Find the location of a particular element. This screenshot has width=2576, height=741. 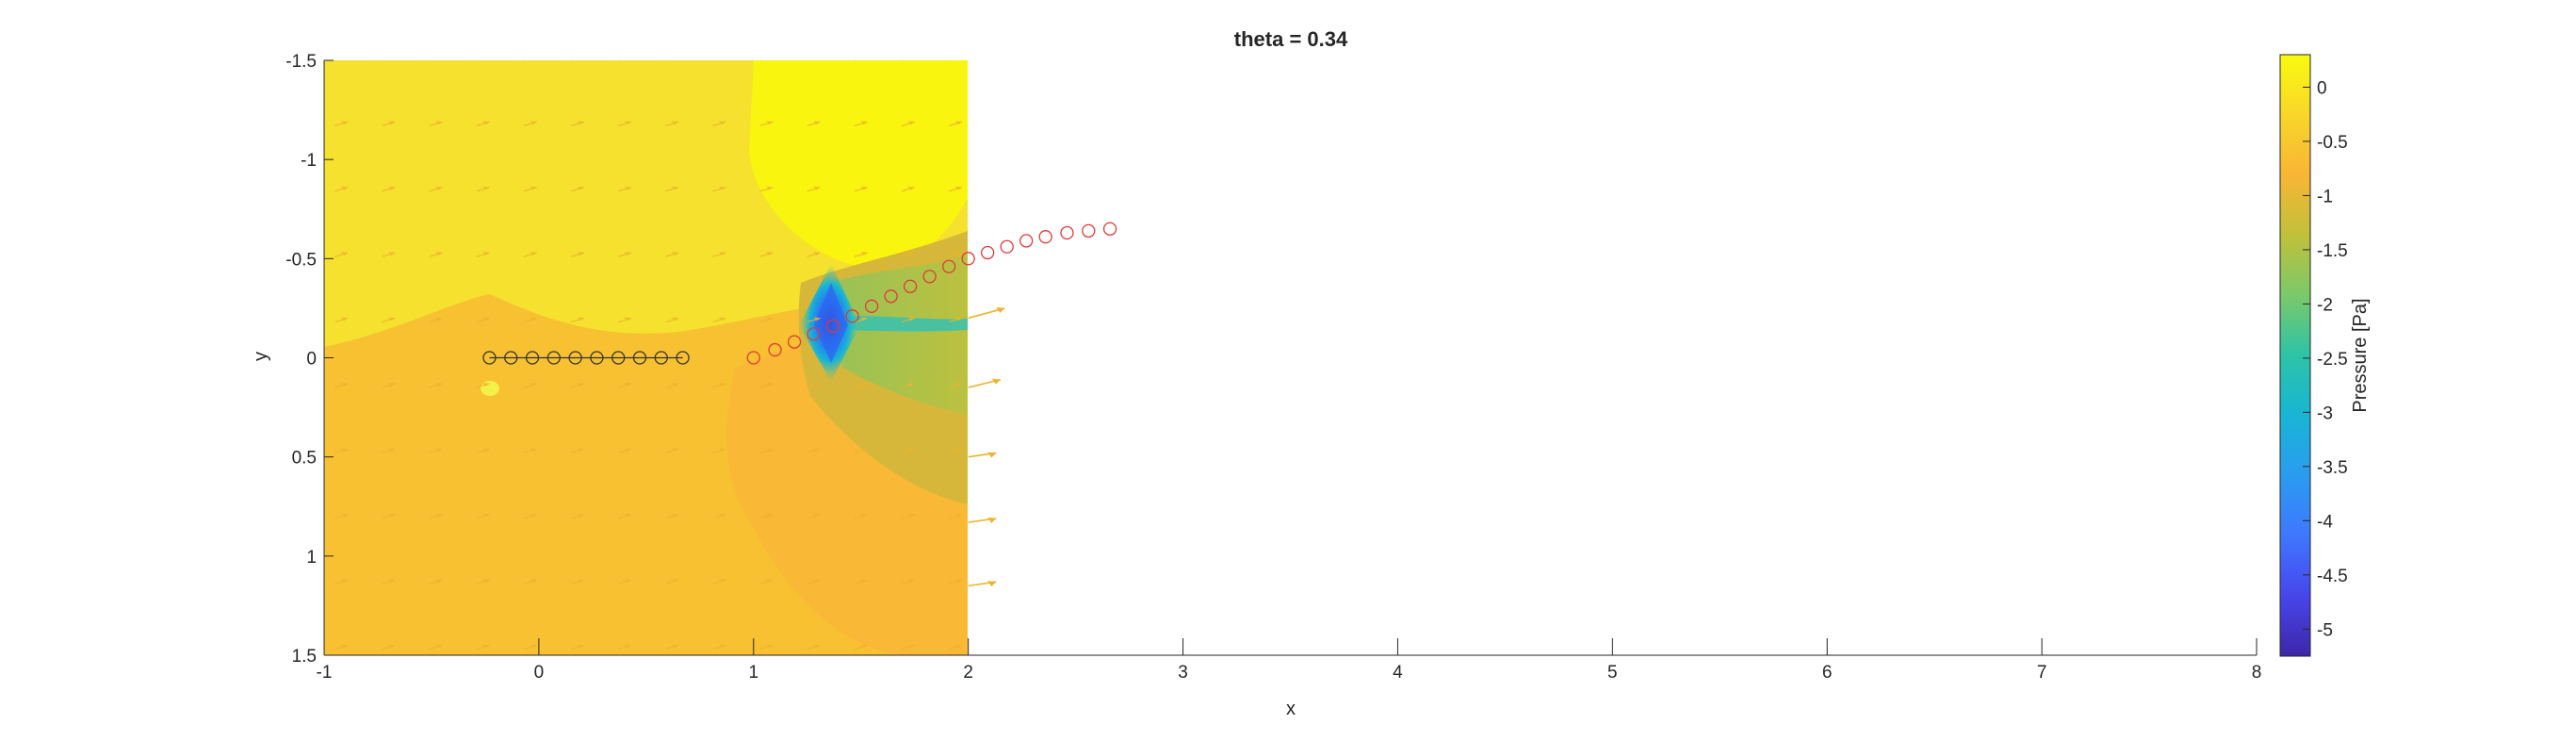

colorbar-tick-label: -3 is located at coordinates (2325, 413).